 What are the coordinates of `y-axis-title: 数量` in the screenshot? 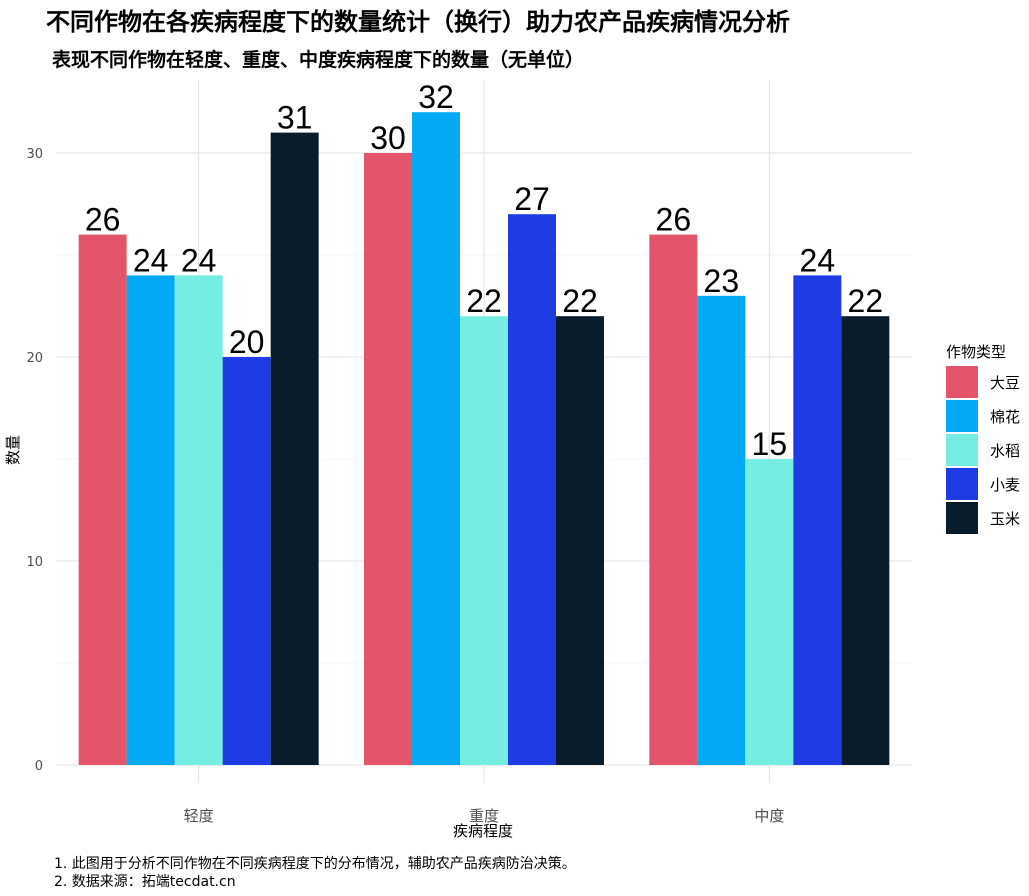 It's located at (13, 450).